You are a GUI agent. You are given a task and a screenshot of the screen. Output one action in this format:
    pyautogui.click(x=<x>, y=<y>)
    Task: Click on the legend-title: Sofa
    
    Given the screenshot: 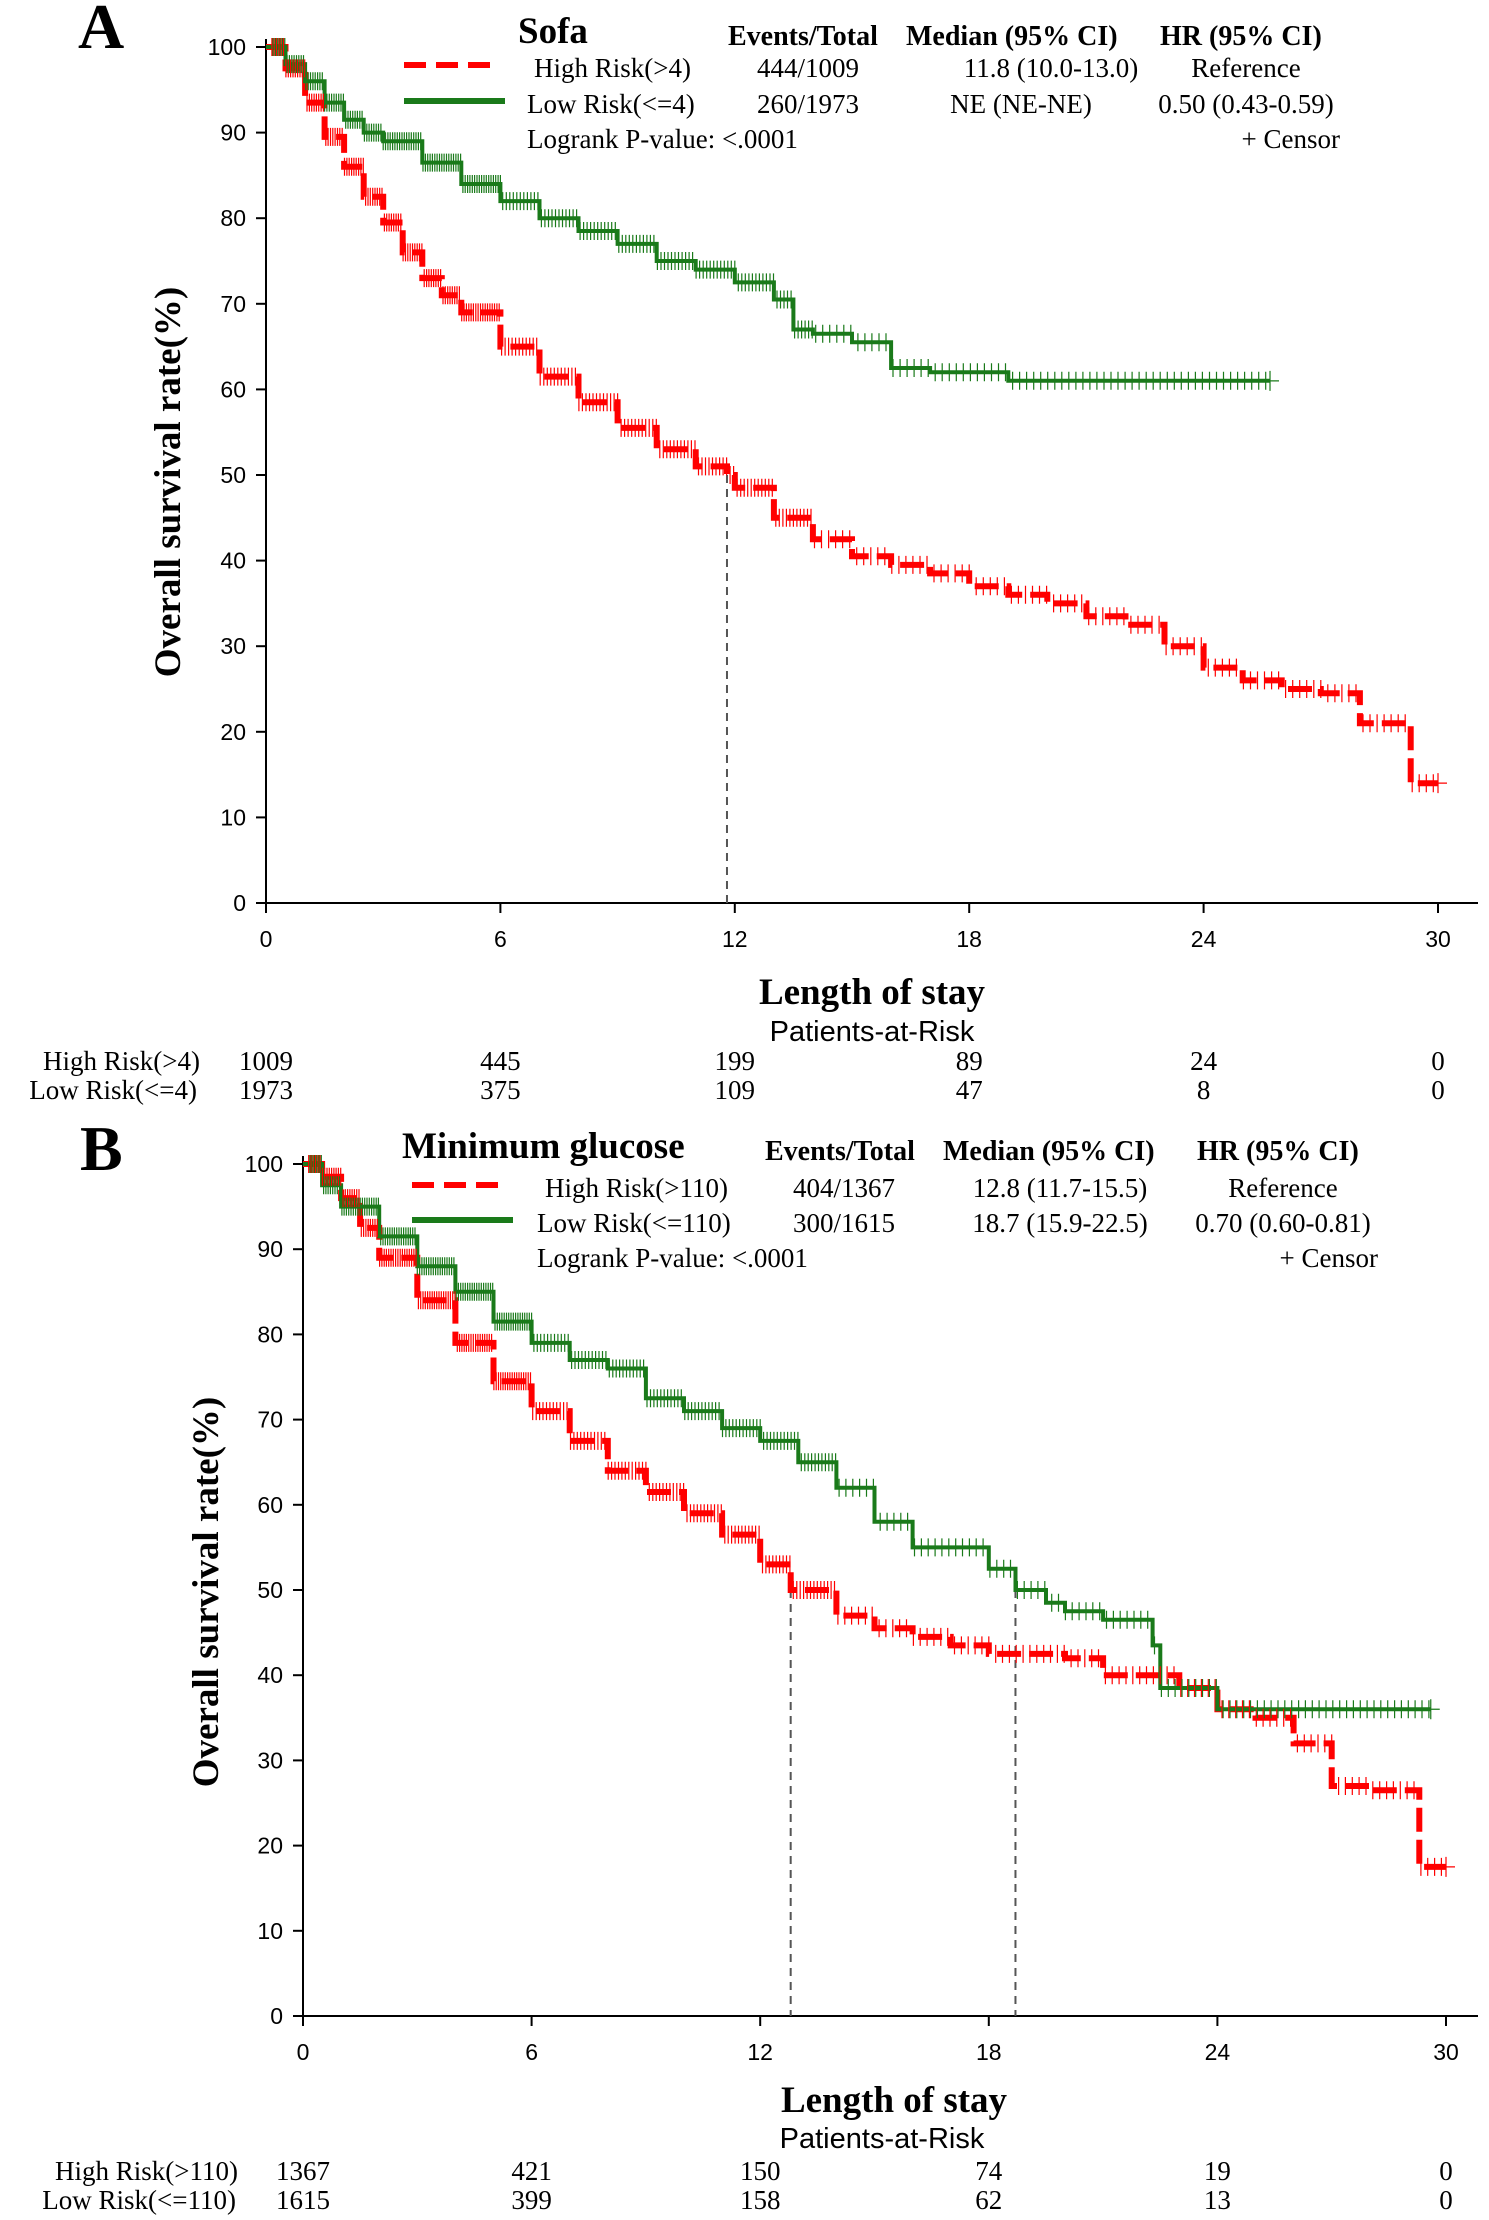 What is the action you would take?
    pyautogui.click(x=553, y=31)
    